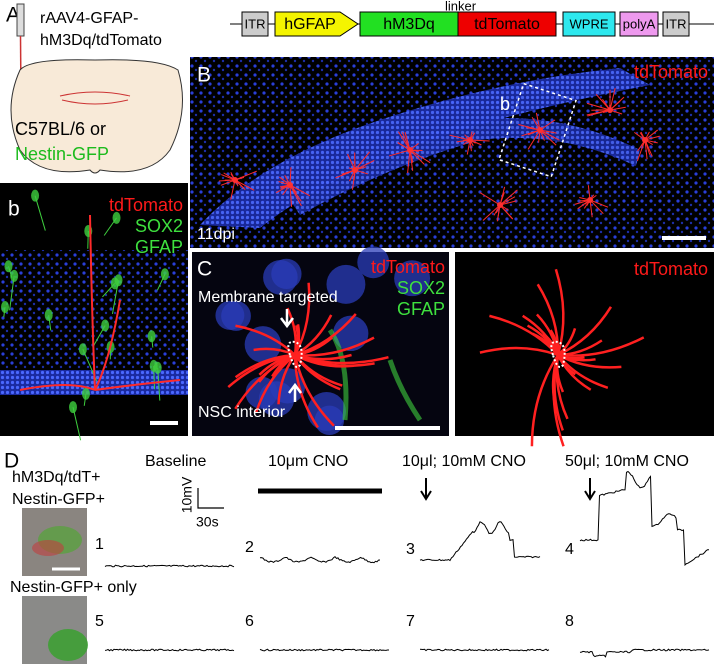 The width and height of the screenshot is (716, 664). Describe the element at coordinates (204, 75) in the screenshot. I see `panel-label: B` at that location.